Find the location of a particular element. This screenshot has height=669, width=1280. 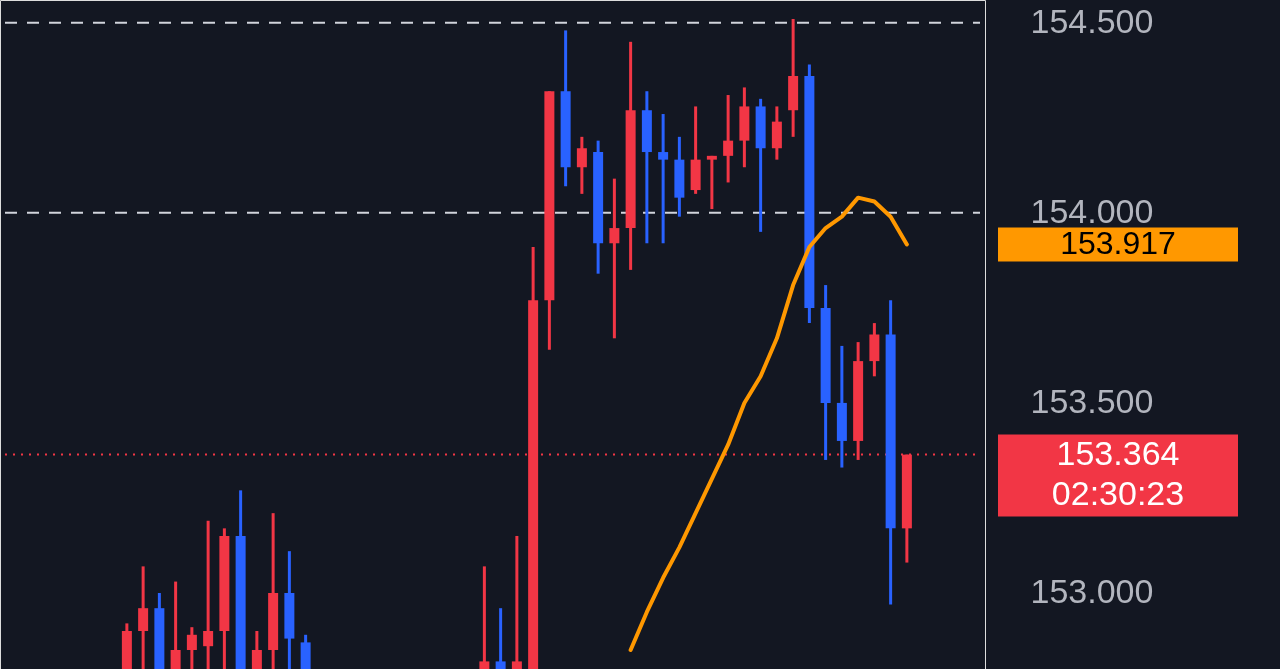

y-tick-label: 154.500 is located at coordinates (1092, 21).